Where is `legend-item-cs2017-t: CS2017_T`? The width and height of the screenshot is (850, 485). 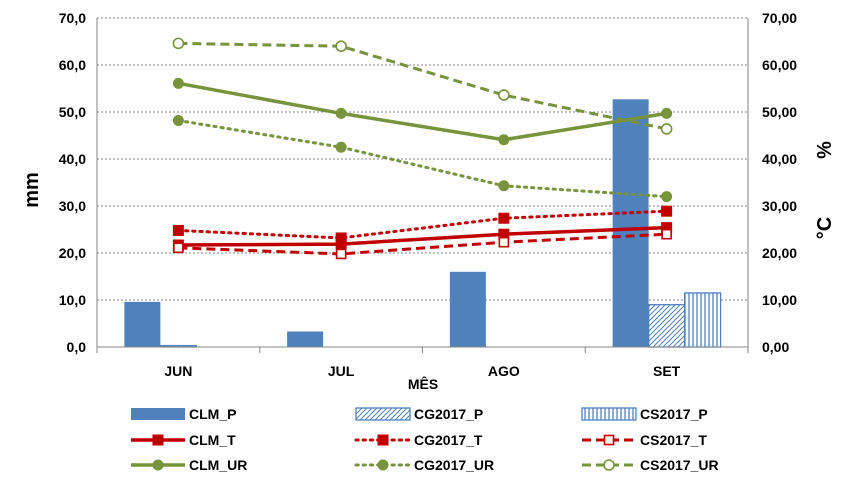
legend-item-cs2017-t: CS2017_T is located at coordinates (644, 440).